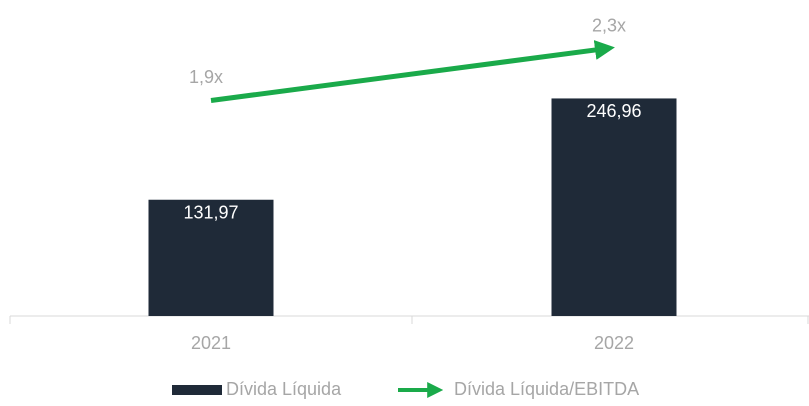  Describe the element at coordinates (613, 111) in the screenshot. I see `bar-value-label: 246,96` at that location.